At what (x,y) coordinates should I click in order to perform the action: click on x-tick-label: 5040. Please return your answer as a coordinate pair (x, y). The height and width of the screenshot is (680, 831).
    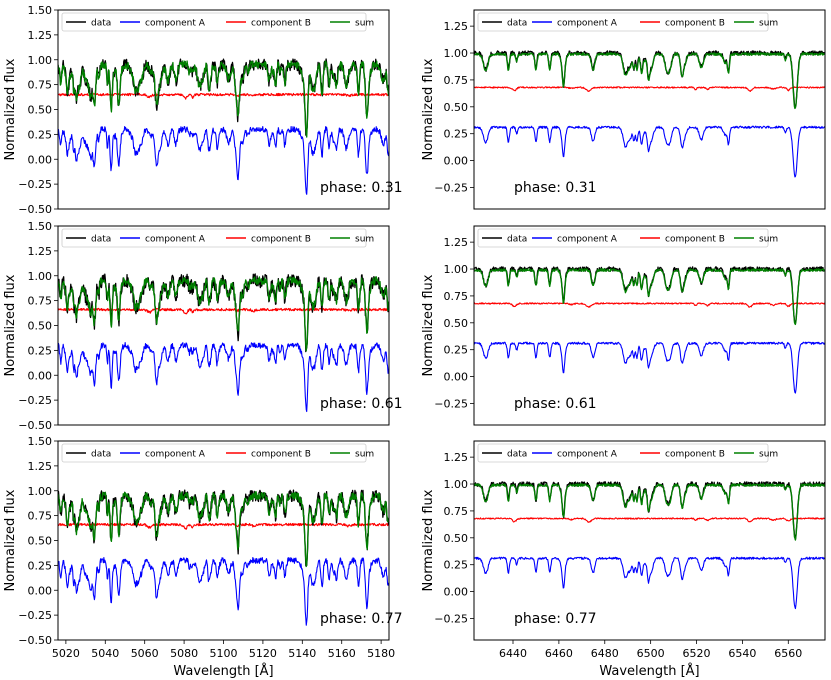
    Looking at the image, I should click on (105, 653).